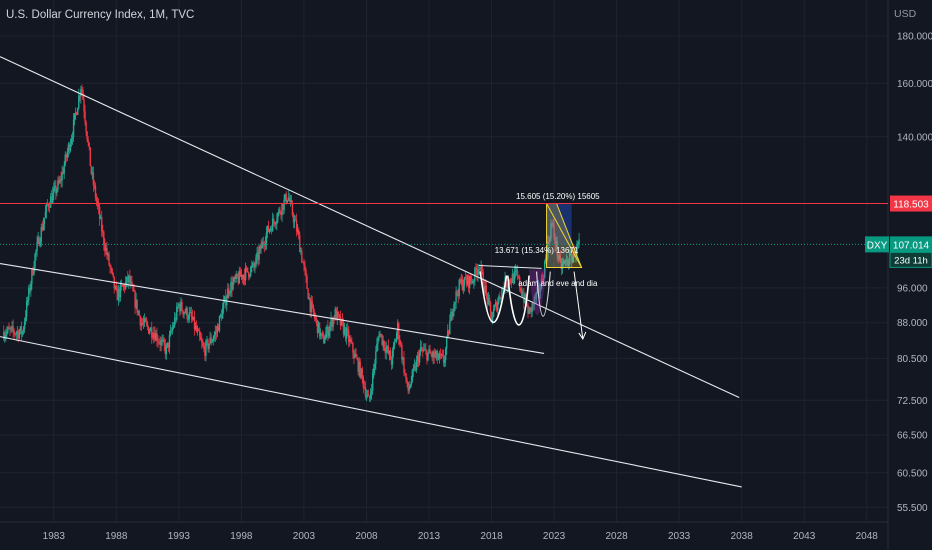 This screenshot has width=932, height=550. Describe the element at coordinates (912, 359) in the screenshot. I see `y-tick-label: 80.500` at that location.